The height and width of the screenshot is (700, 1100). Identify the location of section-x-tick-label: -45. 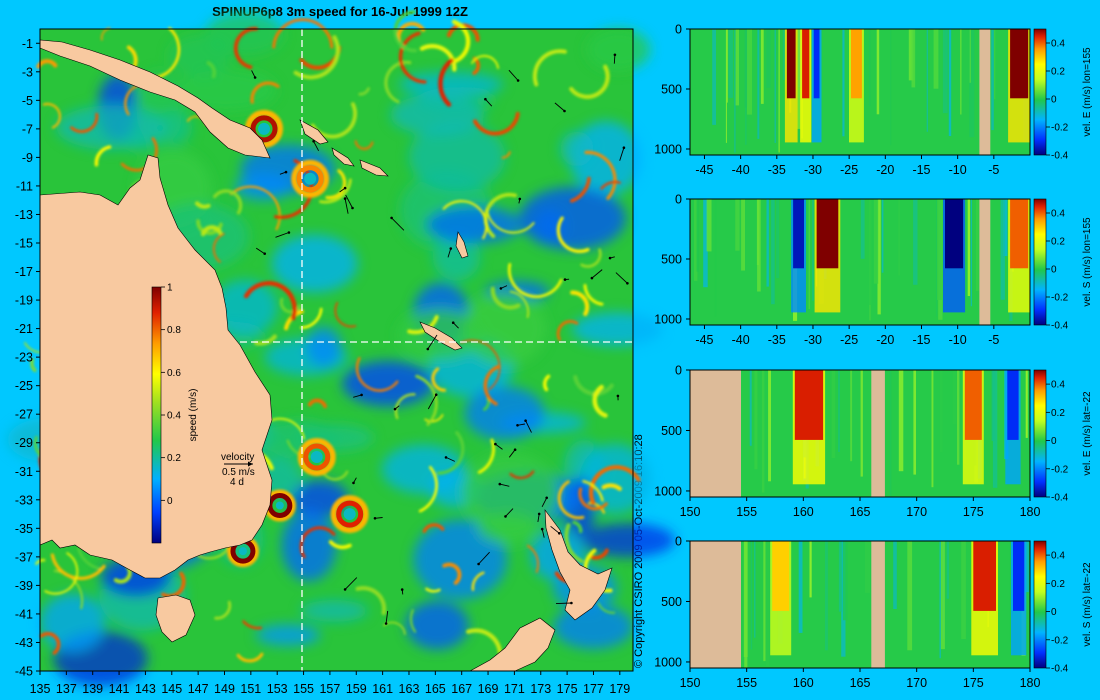
(704, 340).